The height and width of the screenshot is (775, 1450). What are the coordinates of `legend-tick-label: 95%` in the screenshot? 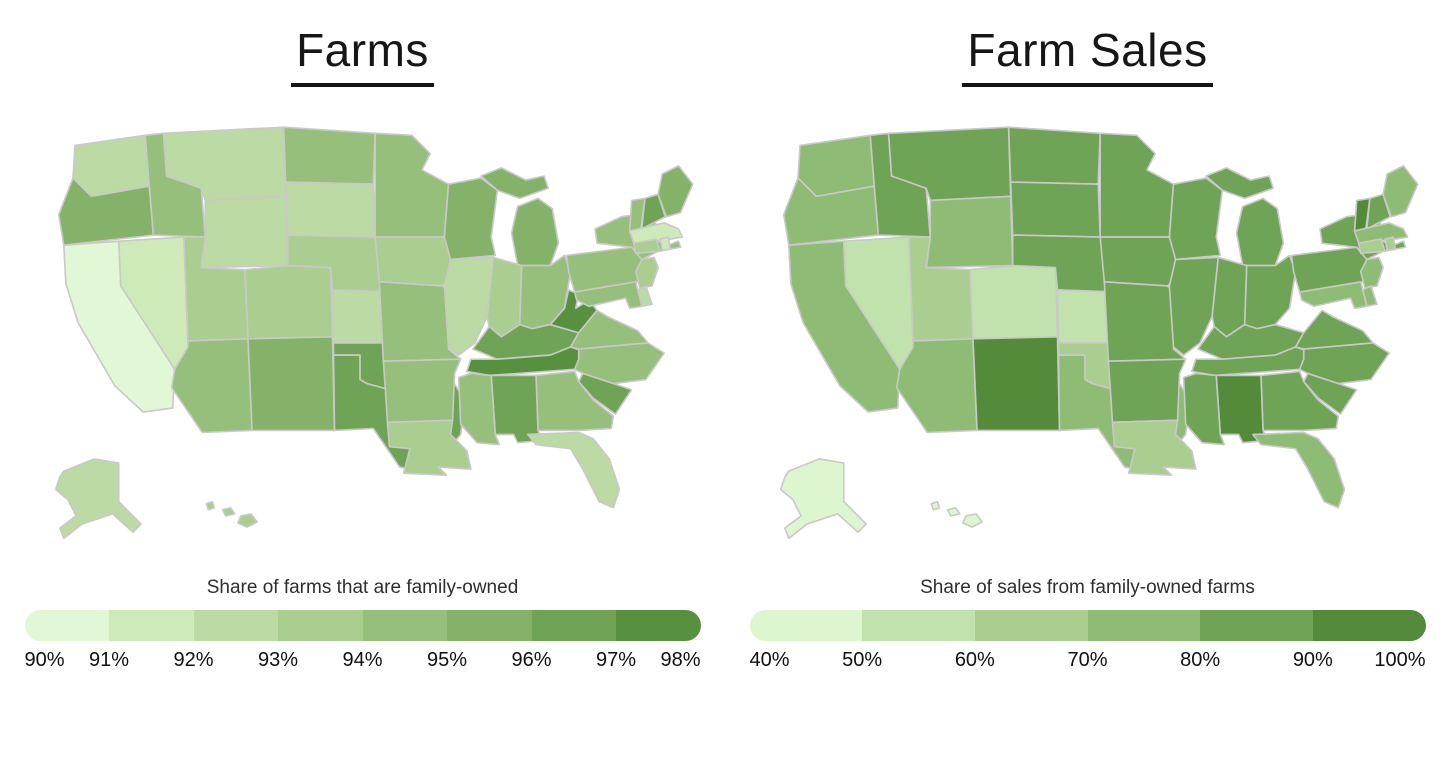 It's located at (447, 660).